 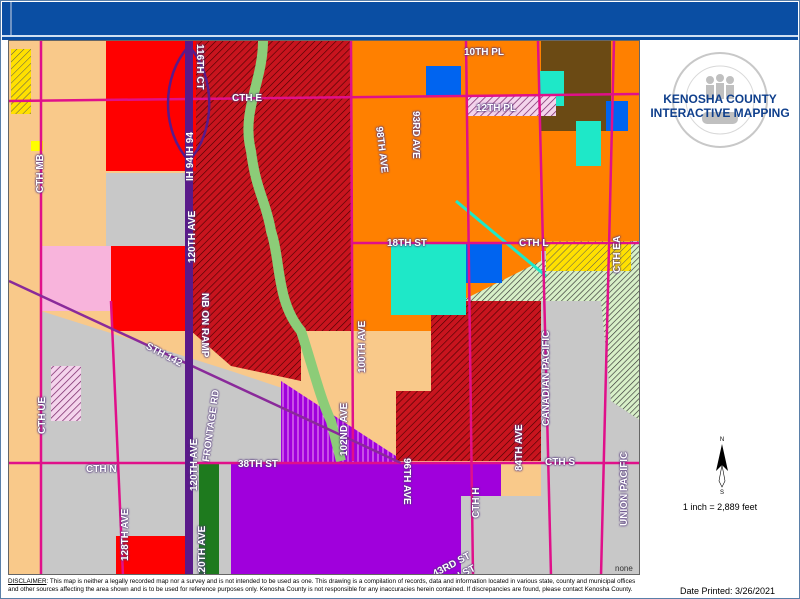 I want to click on disclaimer-label: DISCLAIMER, so click(x=27, y=581).